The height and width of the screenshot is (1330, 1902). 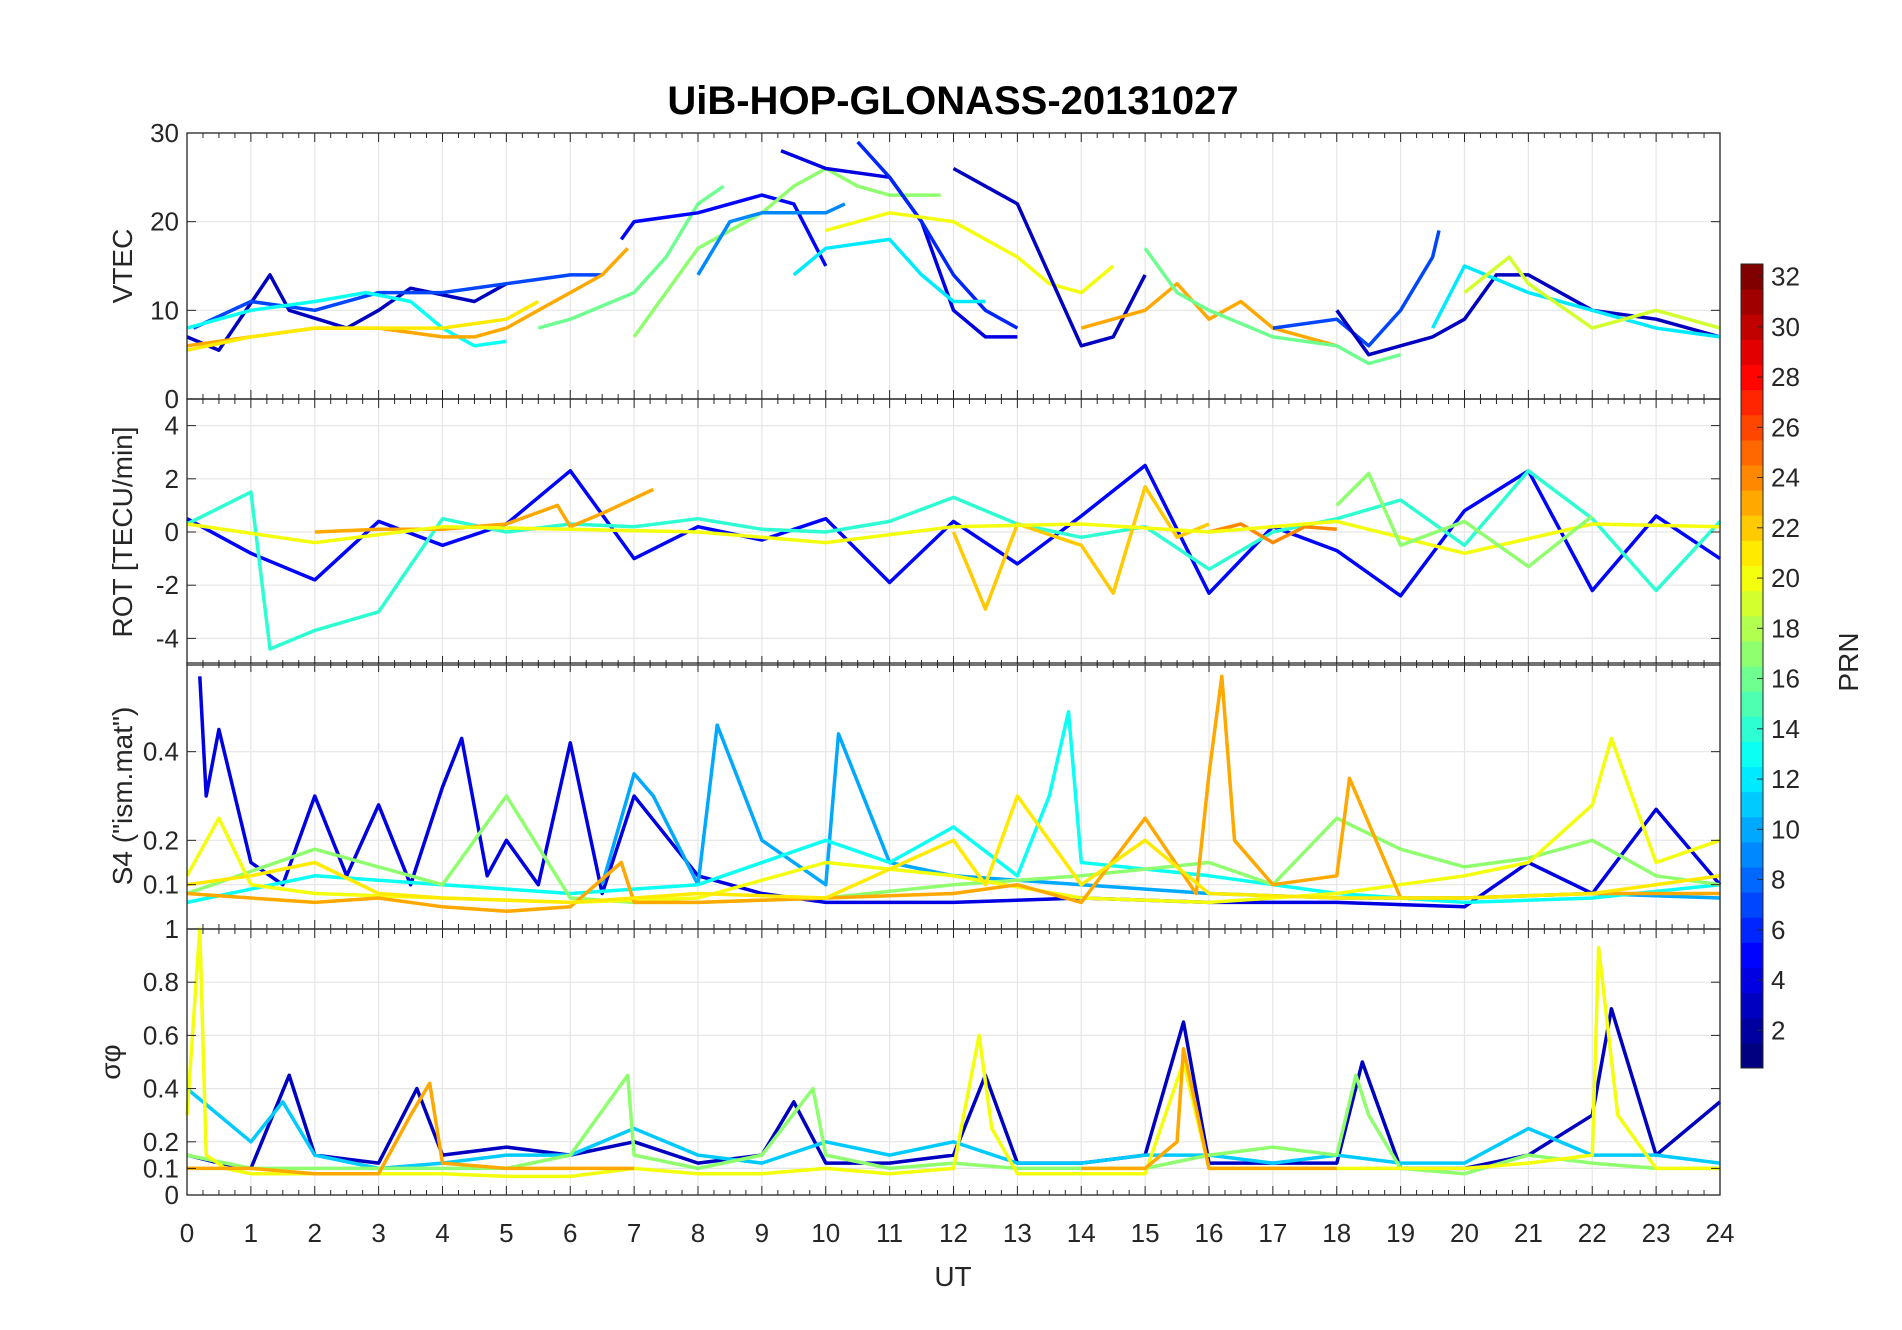 I want to click on colorbar-tick-label: 2, so click(x=1778, y=1030).